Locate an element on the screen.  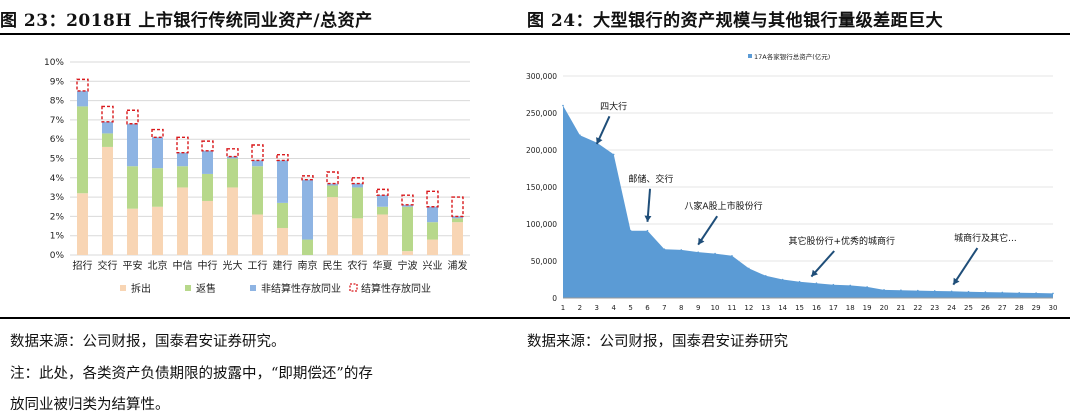
x-category-label: 华夏 is located at coordinates (383, 265).